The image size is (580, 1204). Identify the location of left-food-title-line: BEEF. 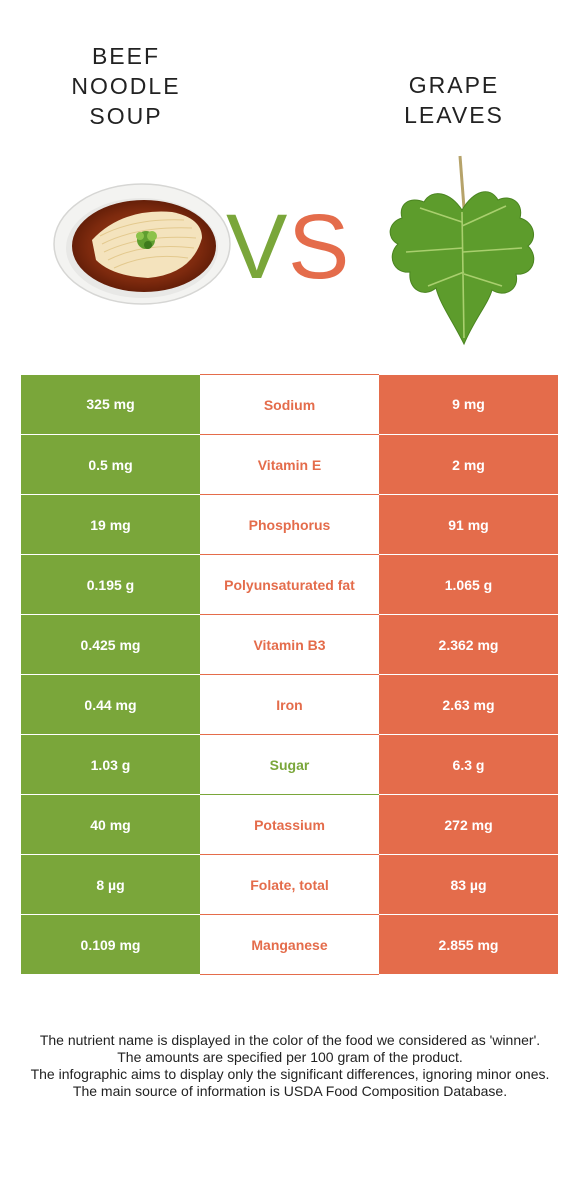
(126, 56).